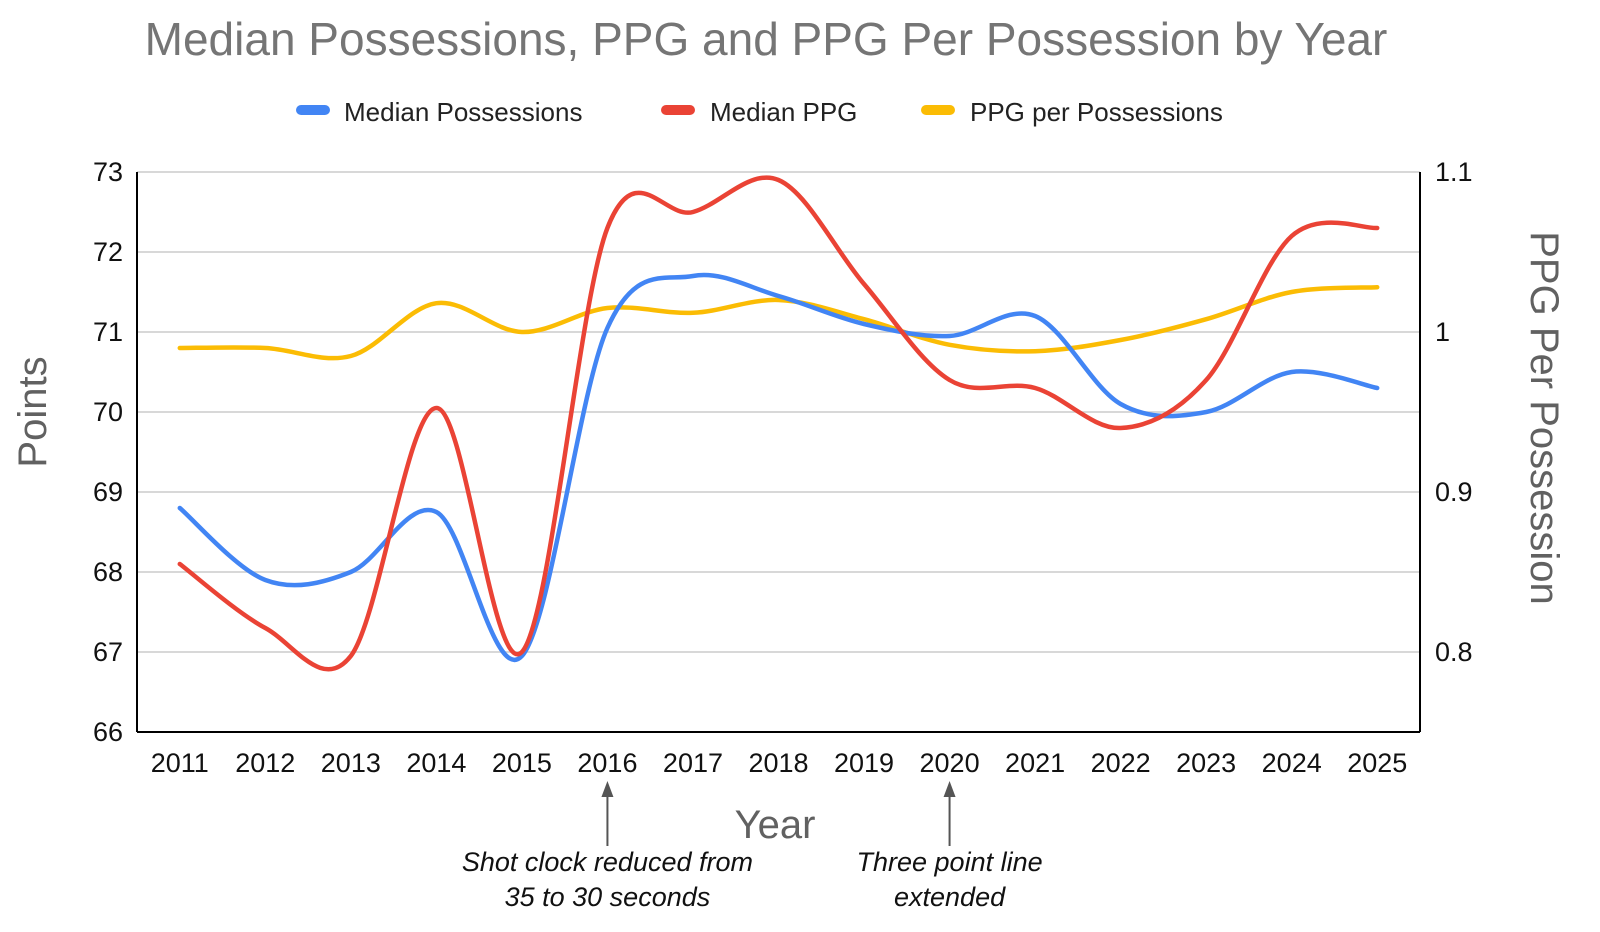 This screenshot has height=932, width=1600. I want to click on y-tick-label-73: 73, so click(108, 172).